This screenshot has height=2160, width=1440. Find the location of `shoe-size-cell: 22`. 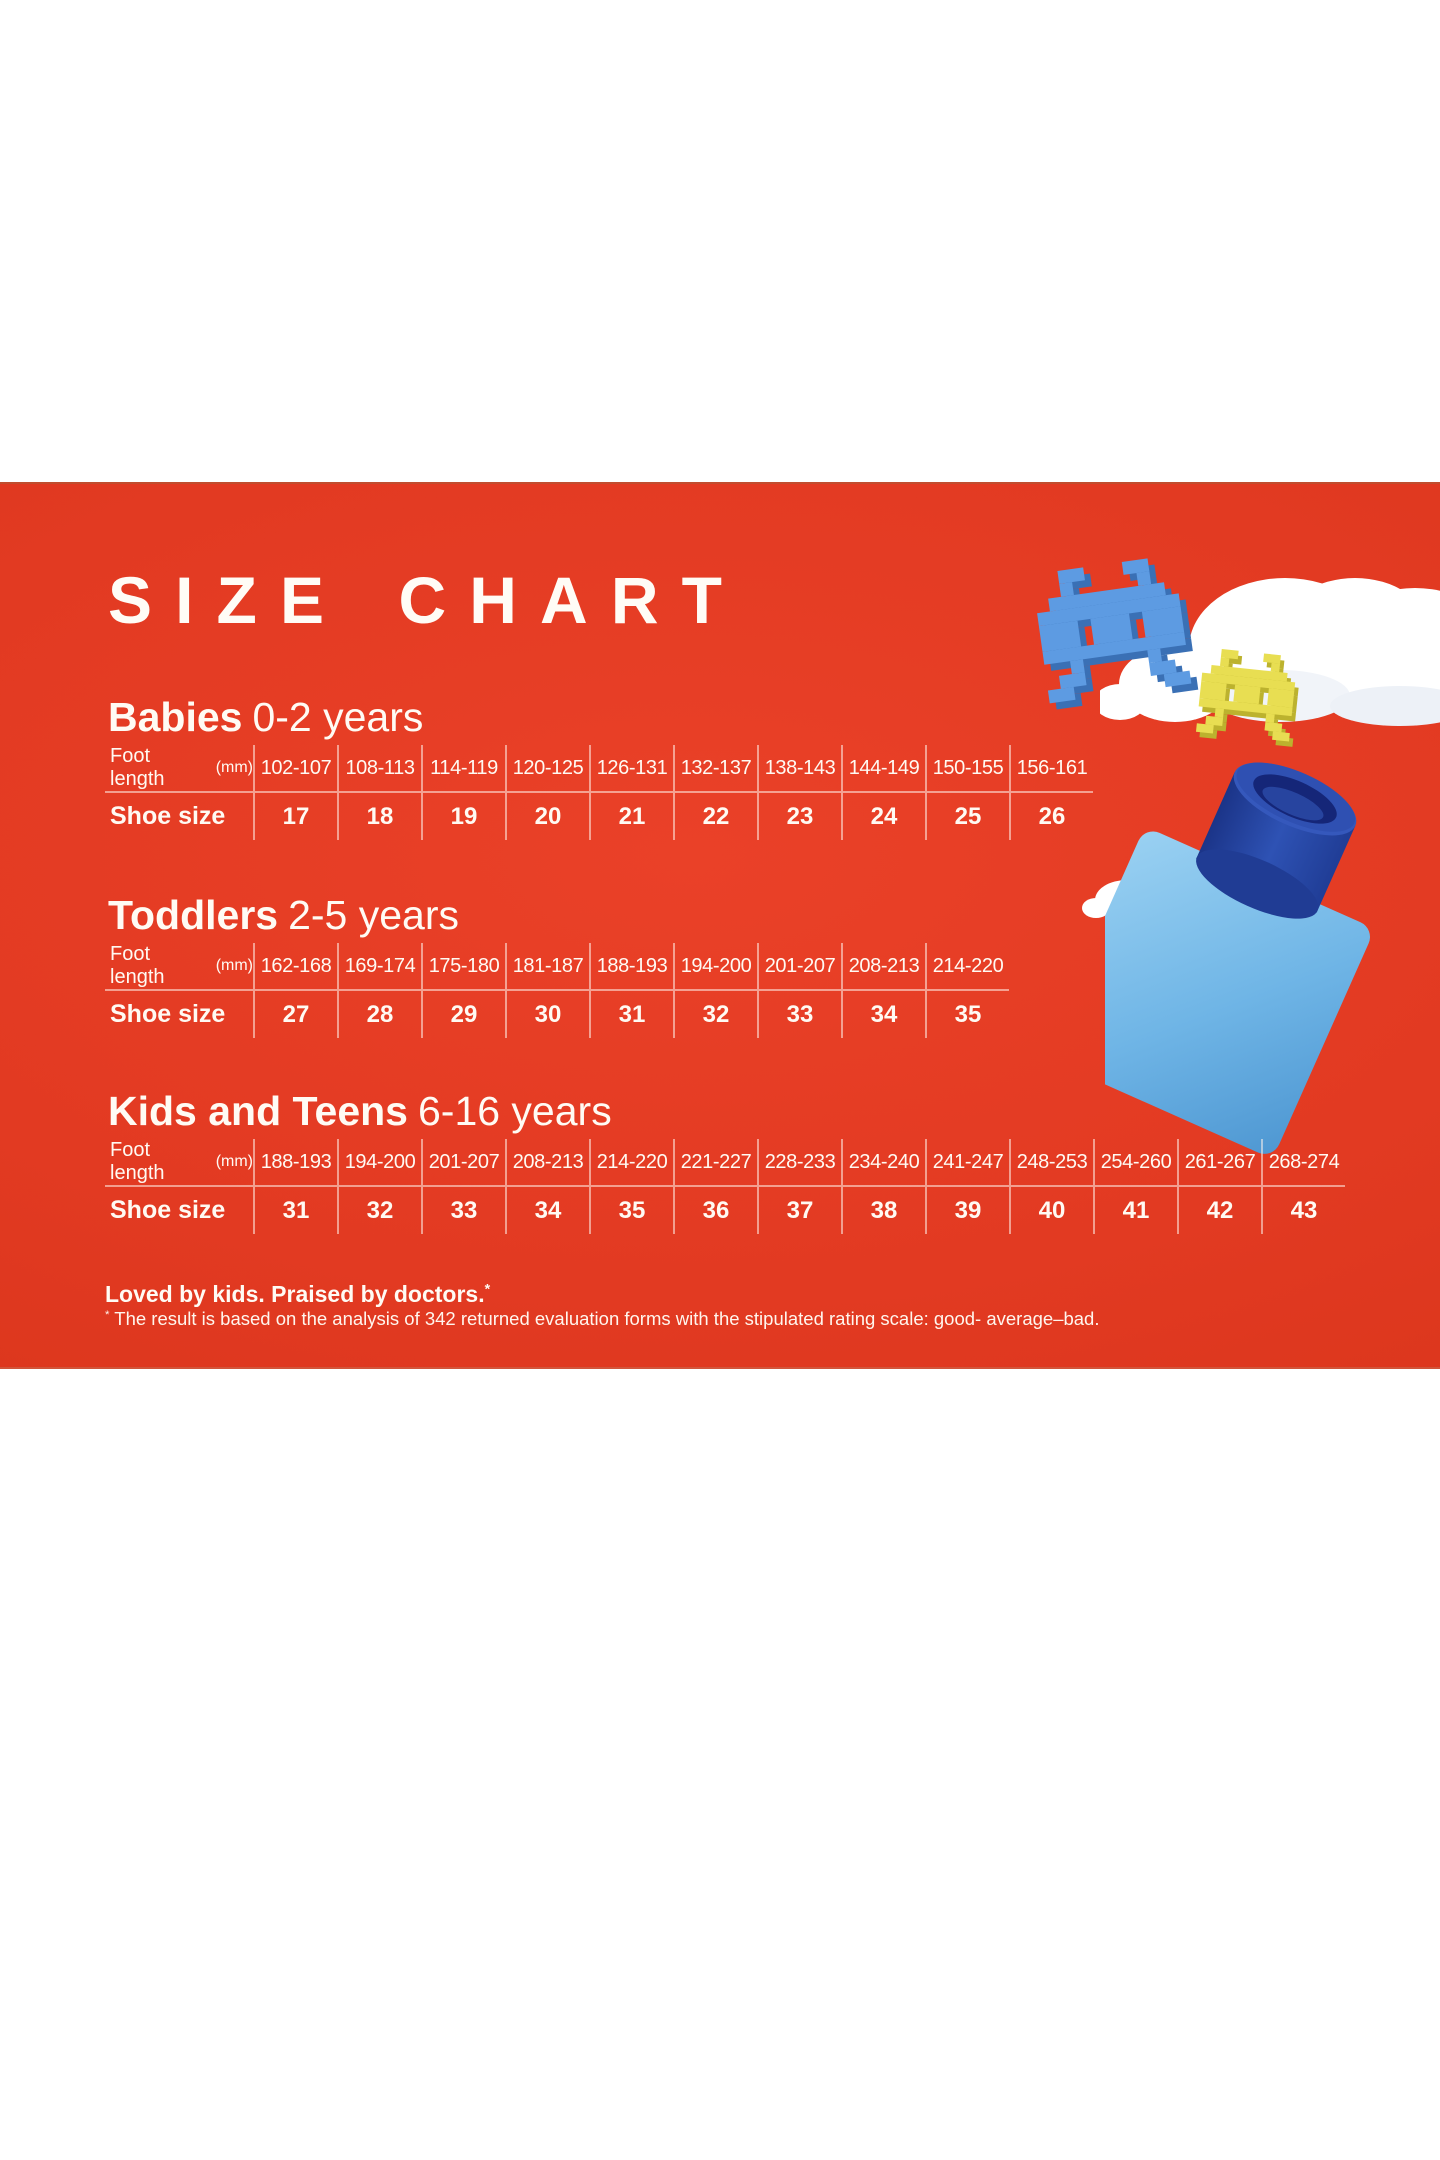

shoe-size-cell: 22 is located at coordinates (715, 816).